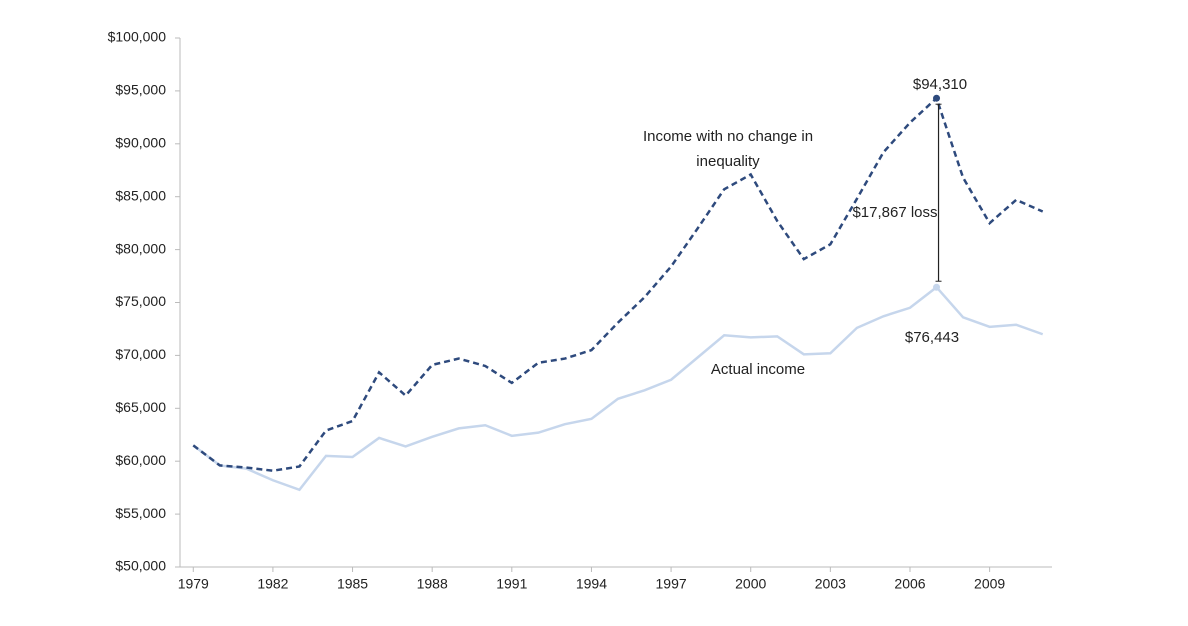  Describe the element at coordinates (140, 354) in the screenshot. I see `y-tick-label: $70,000` at that location.